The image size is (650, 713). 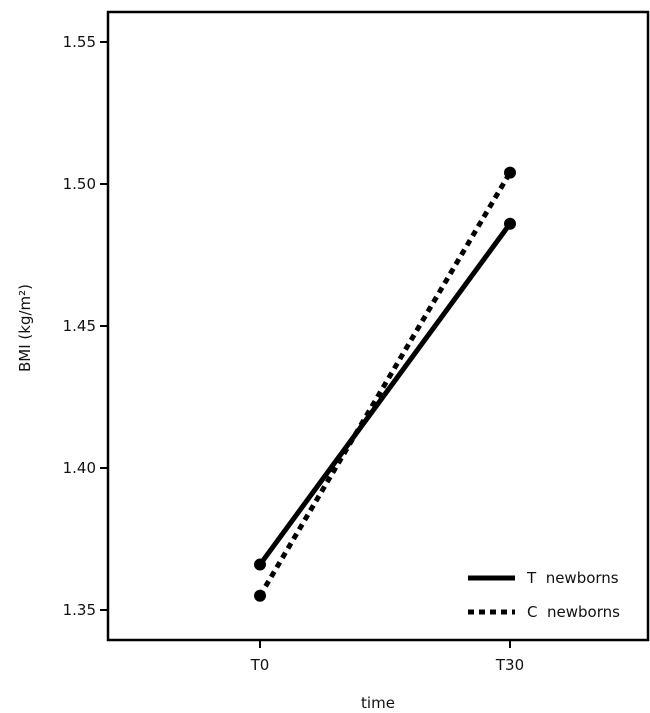 I want to click on x-tick-label: T30, so click(x=509, y=665).